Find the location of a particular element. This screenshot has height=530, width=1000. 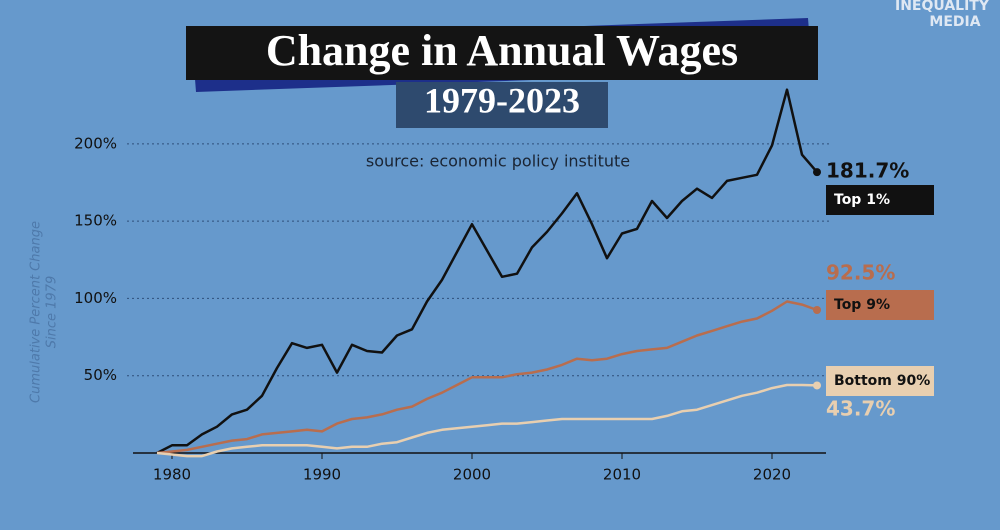

chart-title: Change in Annual Wages is located at coordinates (502, 50).